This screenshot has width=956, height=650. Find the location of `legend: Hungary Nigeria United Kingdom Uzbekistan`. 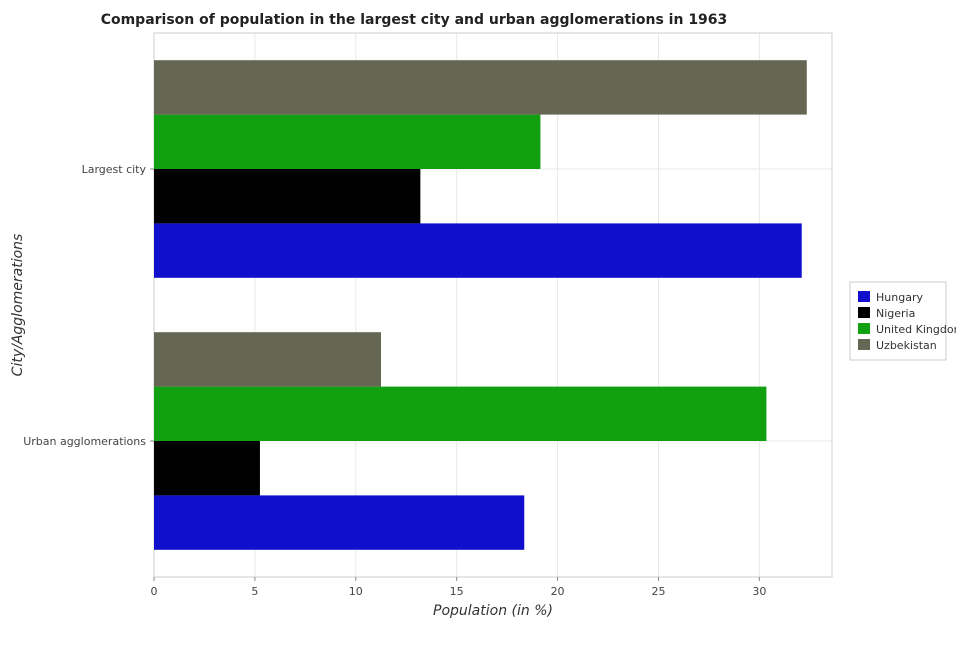

legend: Hungary Nigeria United Kingdom Uzbekistan is located at coordinates (902, 321).